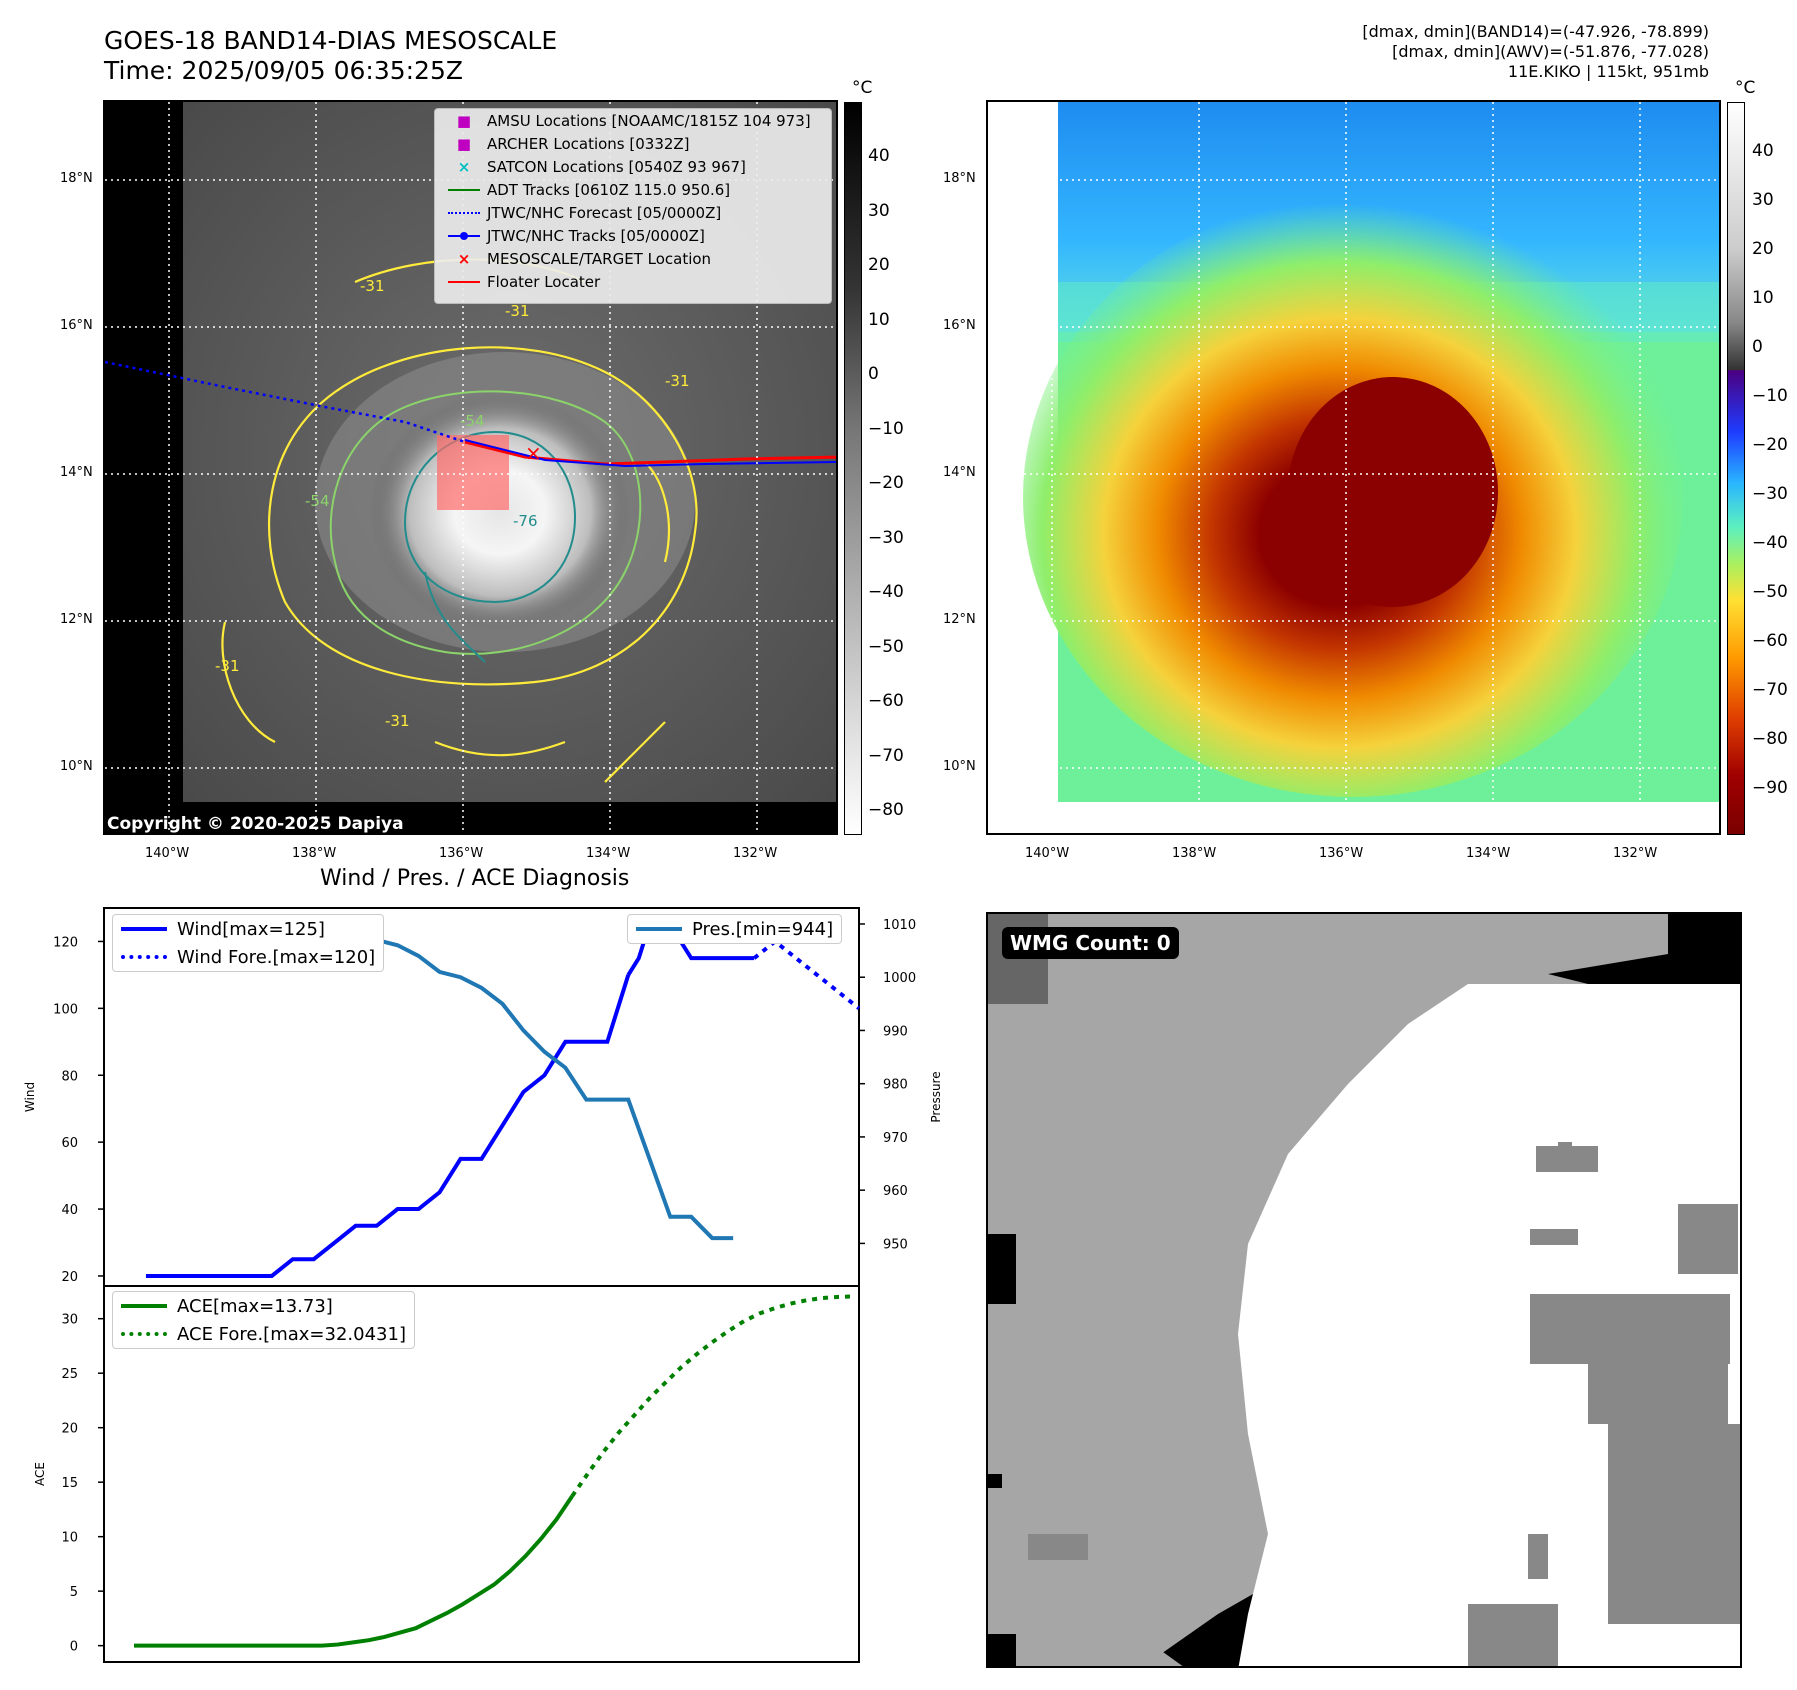  What do you see at coordinates (69, 1483) in the screenshot?
I see `ace-tick-label: 15` at bounding box center [69, 1483].